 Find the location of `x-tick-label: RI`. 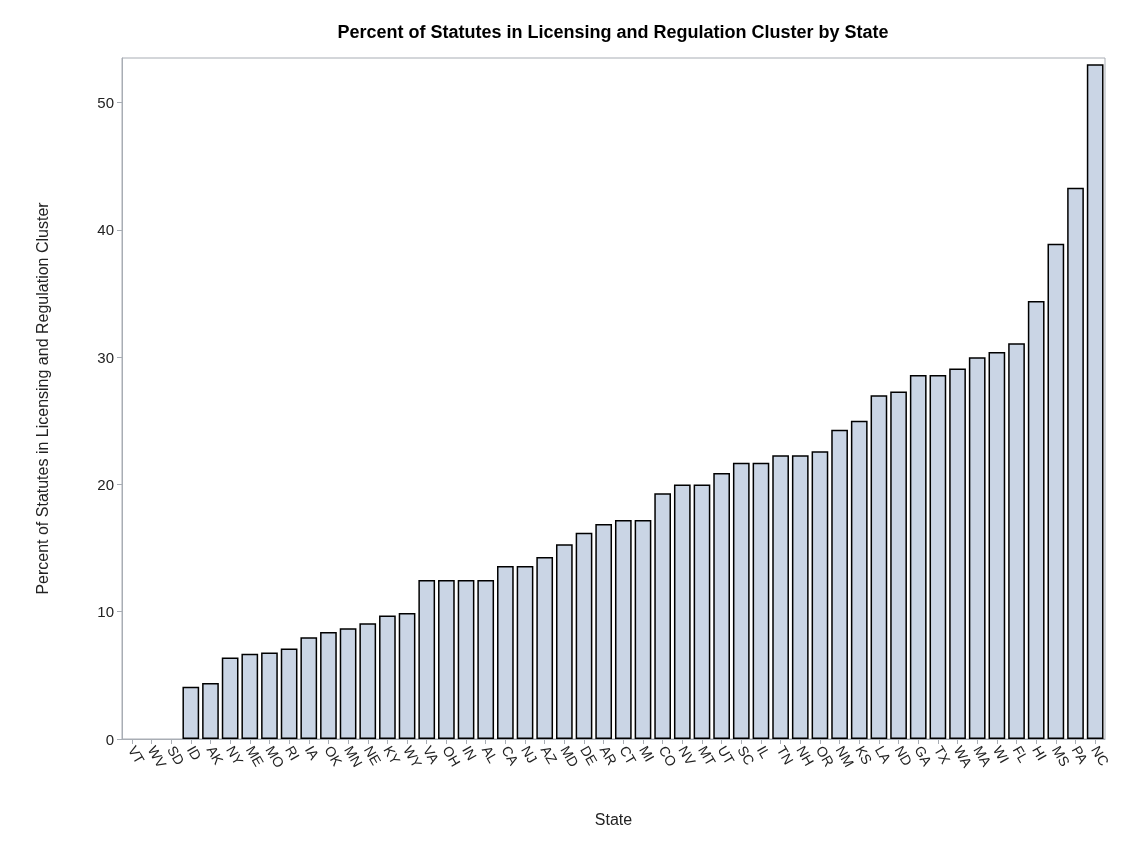

x-tick-label: RI is located at coordinates (293, 753).